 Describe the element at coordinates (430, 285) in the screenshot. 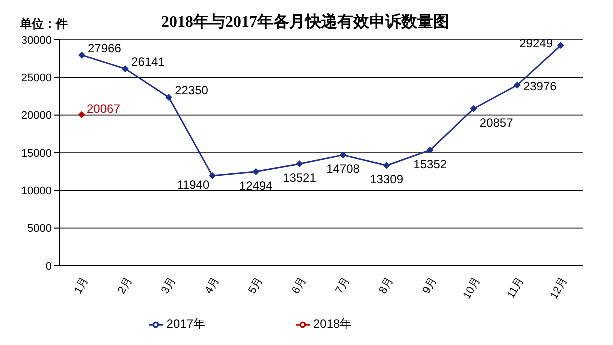

I see `x-tick-label: 9月` at that location.